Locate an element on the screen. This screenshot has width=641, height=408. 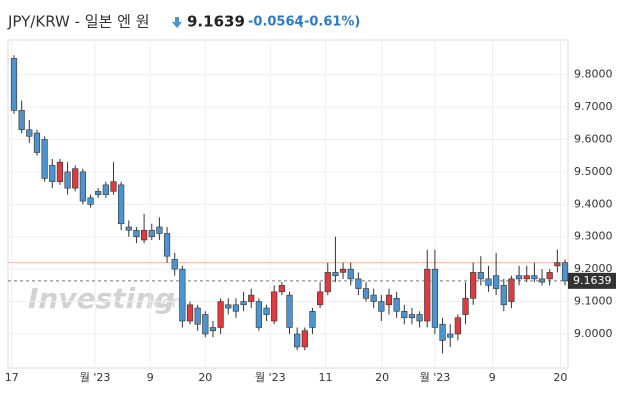
x-tick-label: 11 is located at coordinates (325, 377).